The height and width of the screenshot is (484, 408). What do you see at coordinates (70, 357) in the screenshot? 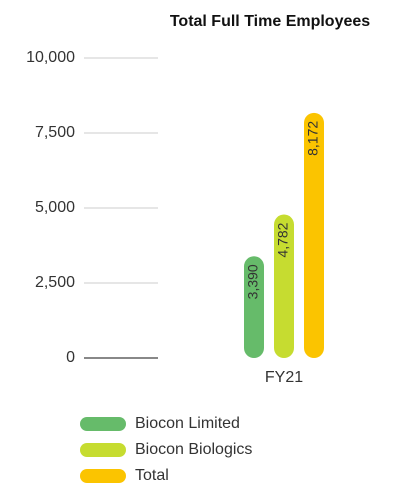
I see `y-tick-label: 0` at bounding box center [70, 357].